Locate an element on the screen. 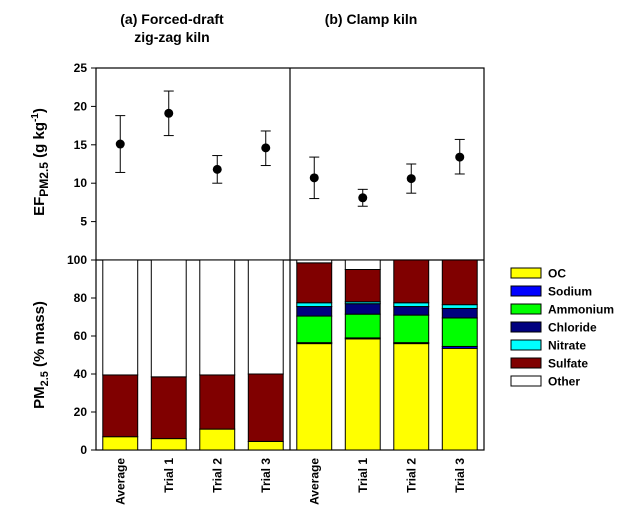 This screenshot has height=514, width=629. pm-y-tick-label: 40 is located at coordinates (81, 374).